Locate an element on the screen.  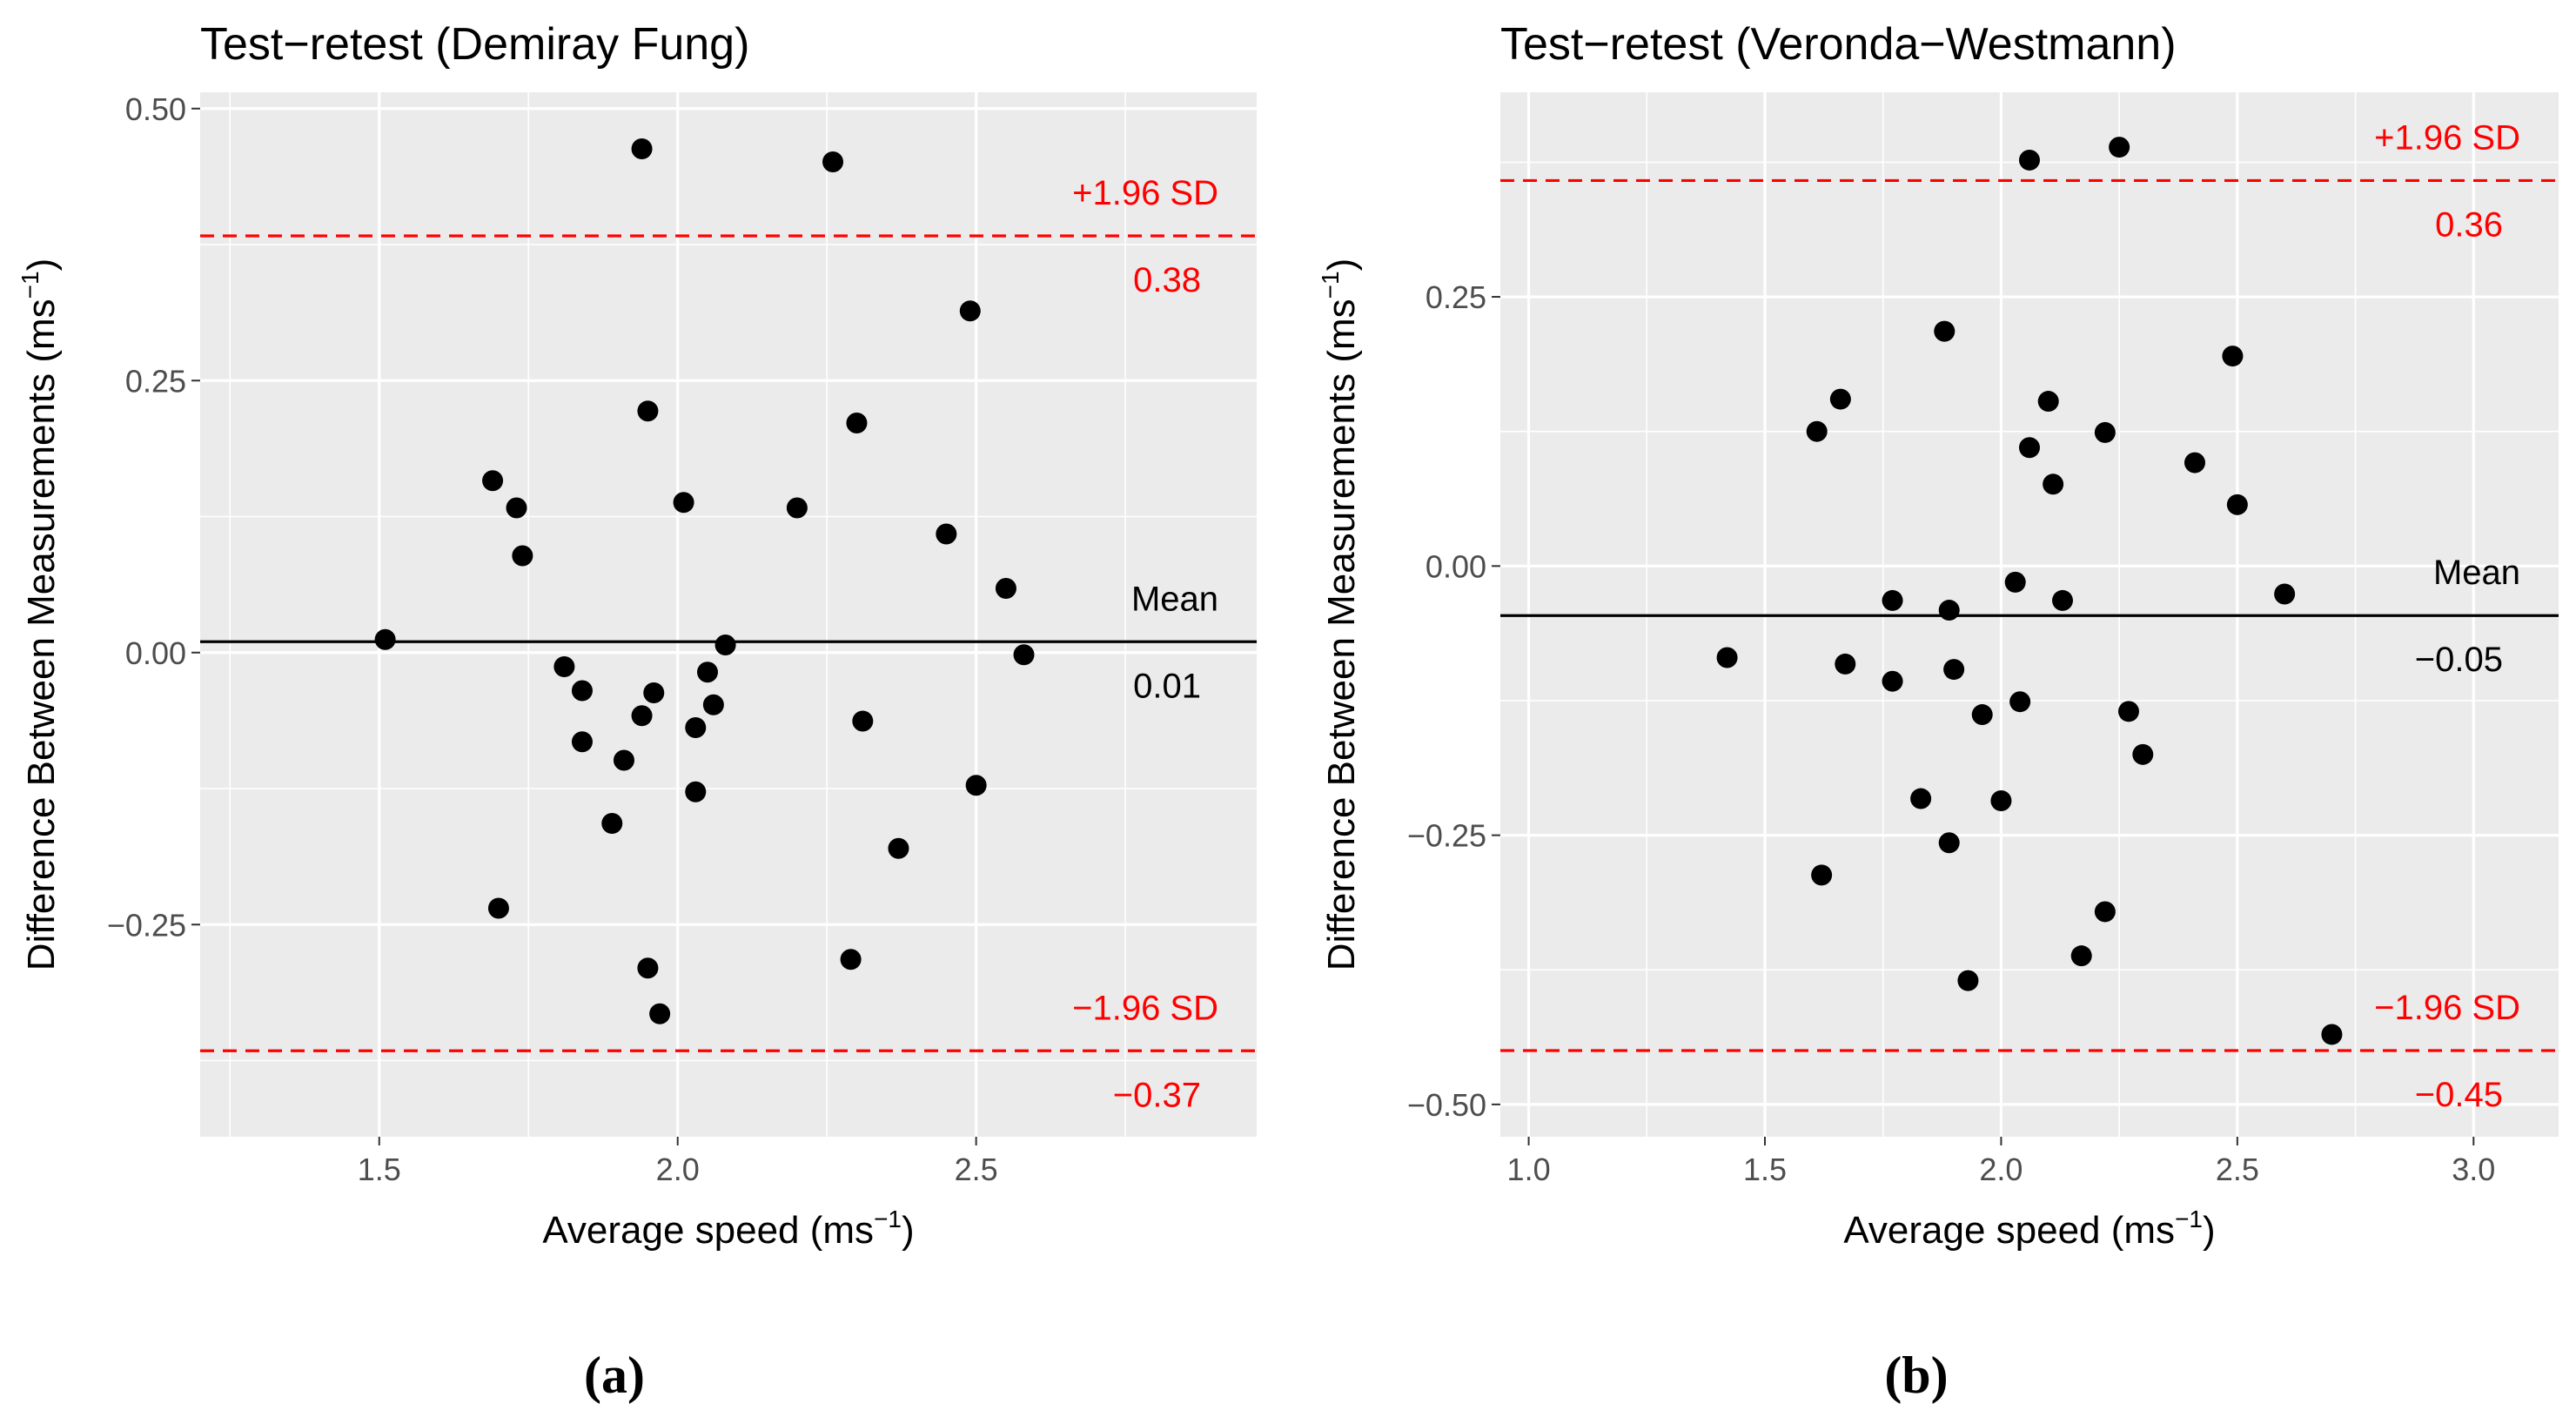
mean-value: 0.01 is located at coordinates (1167, 686).